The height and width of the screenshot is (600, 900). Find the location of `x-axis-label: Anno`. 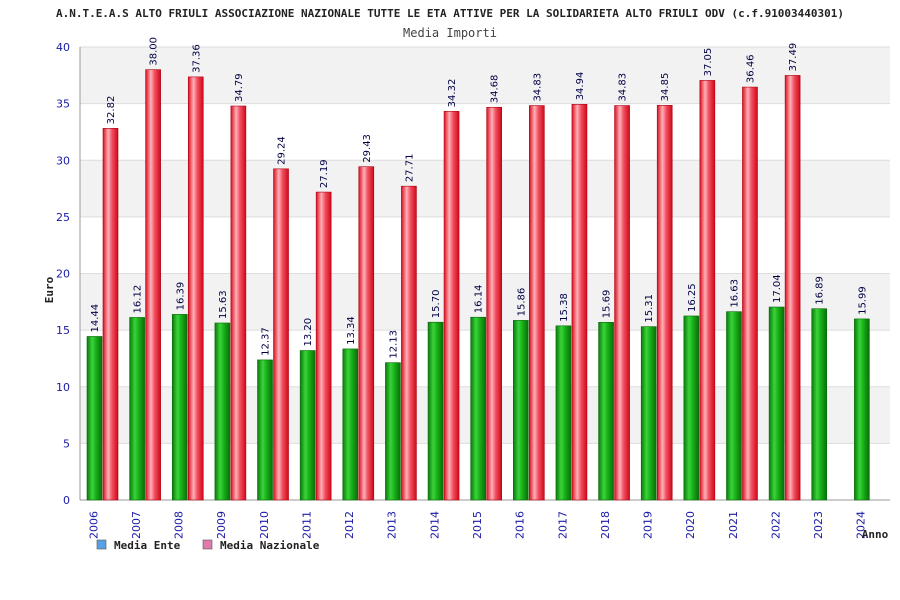

x-axis-label: Anno is located at coordinates (875, 534).